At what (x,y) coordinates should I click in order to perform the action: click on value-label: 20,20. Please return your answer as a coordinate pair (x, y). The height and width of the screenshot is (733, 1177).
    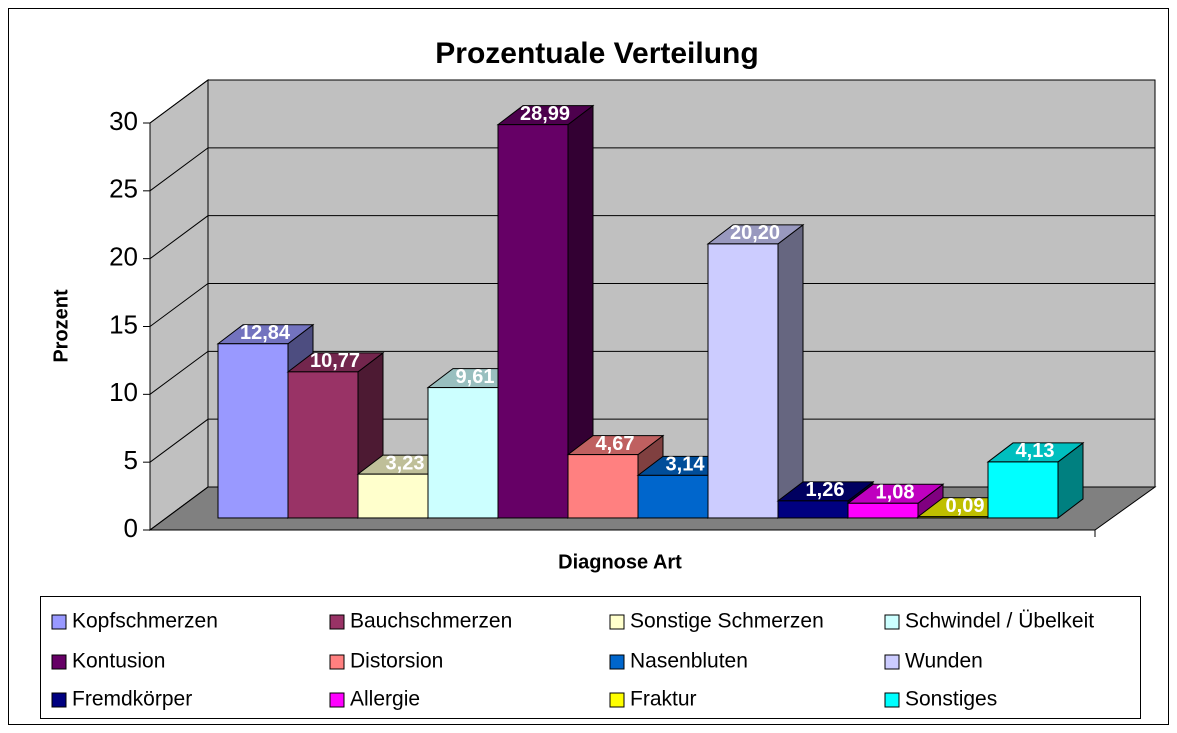
    Looking at the image, I should click on (755, 233).